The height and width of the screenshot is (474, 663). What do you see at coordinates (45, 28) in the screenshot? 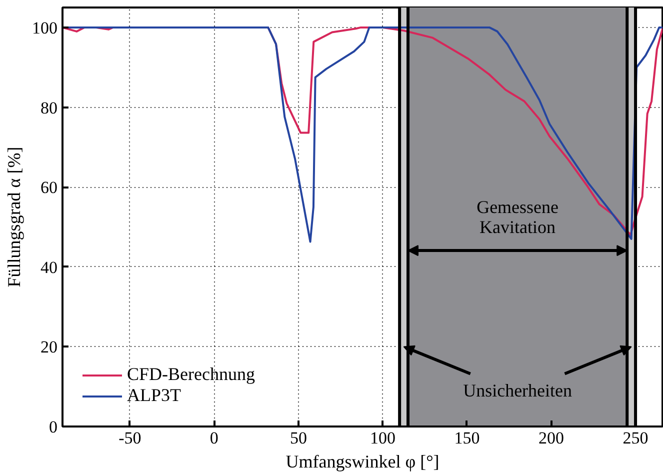
I see `y-tick-label: 100` at bounding box center [45, 28].